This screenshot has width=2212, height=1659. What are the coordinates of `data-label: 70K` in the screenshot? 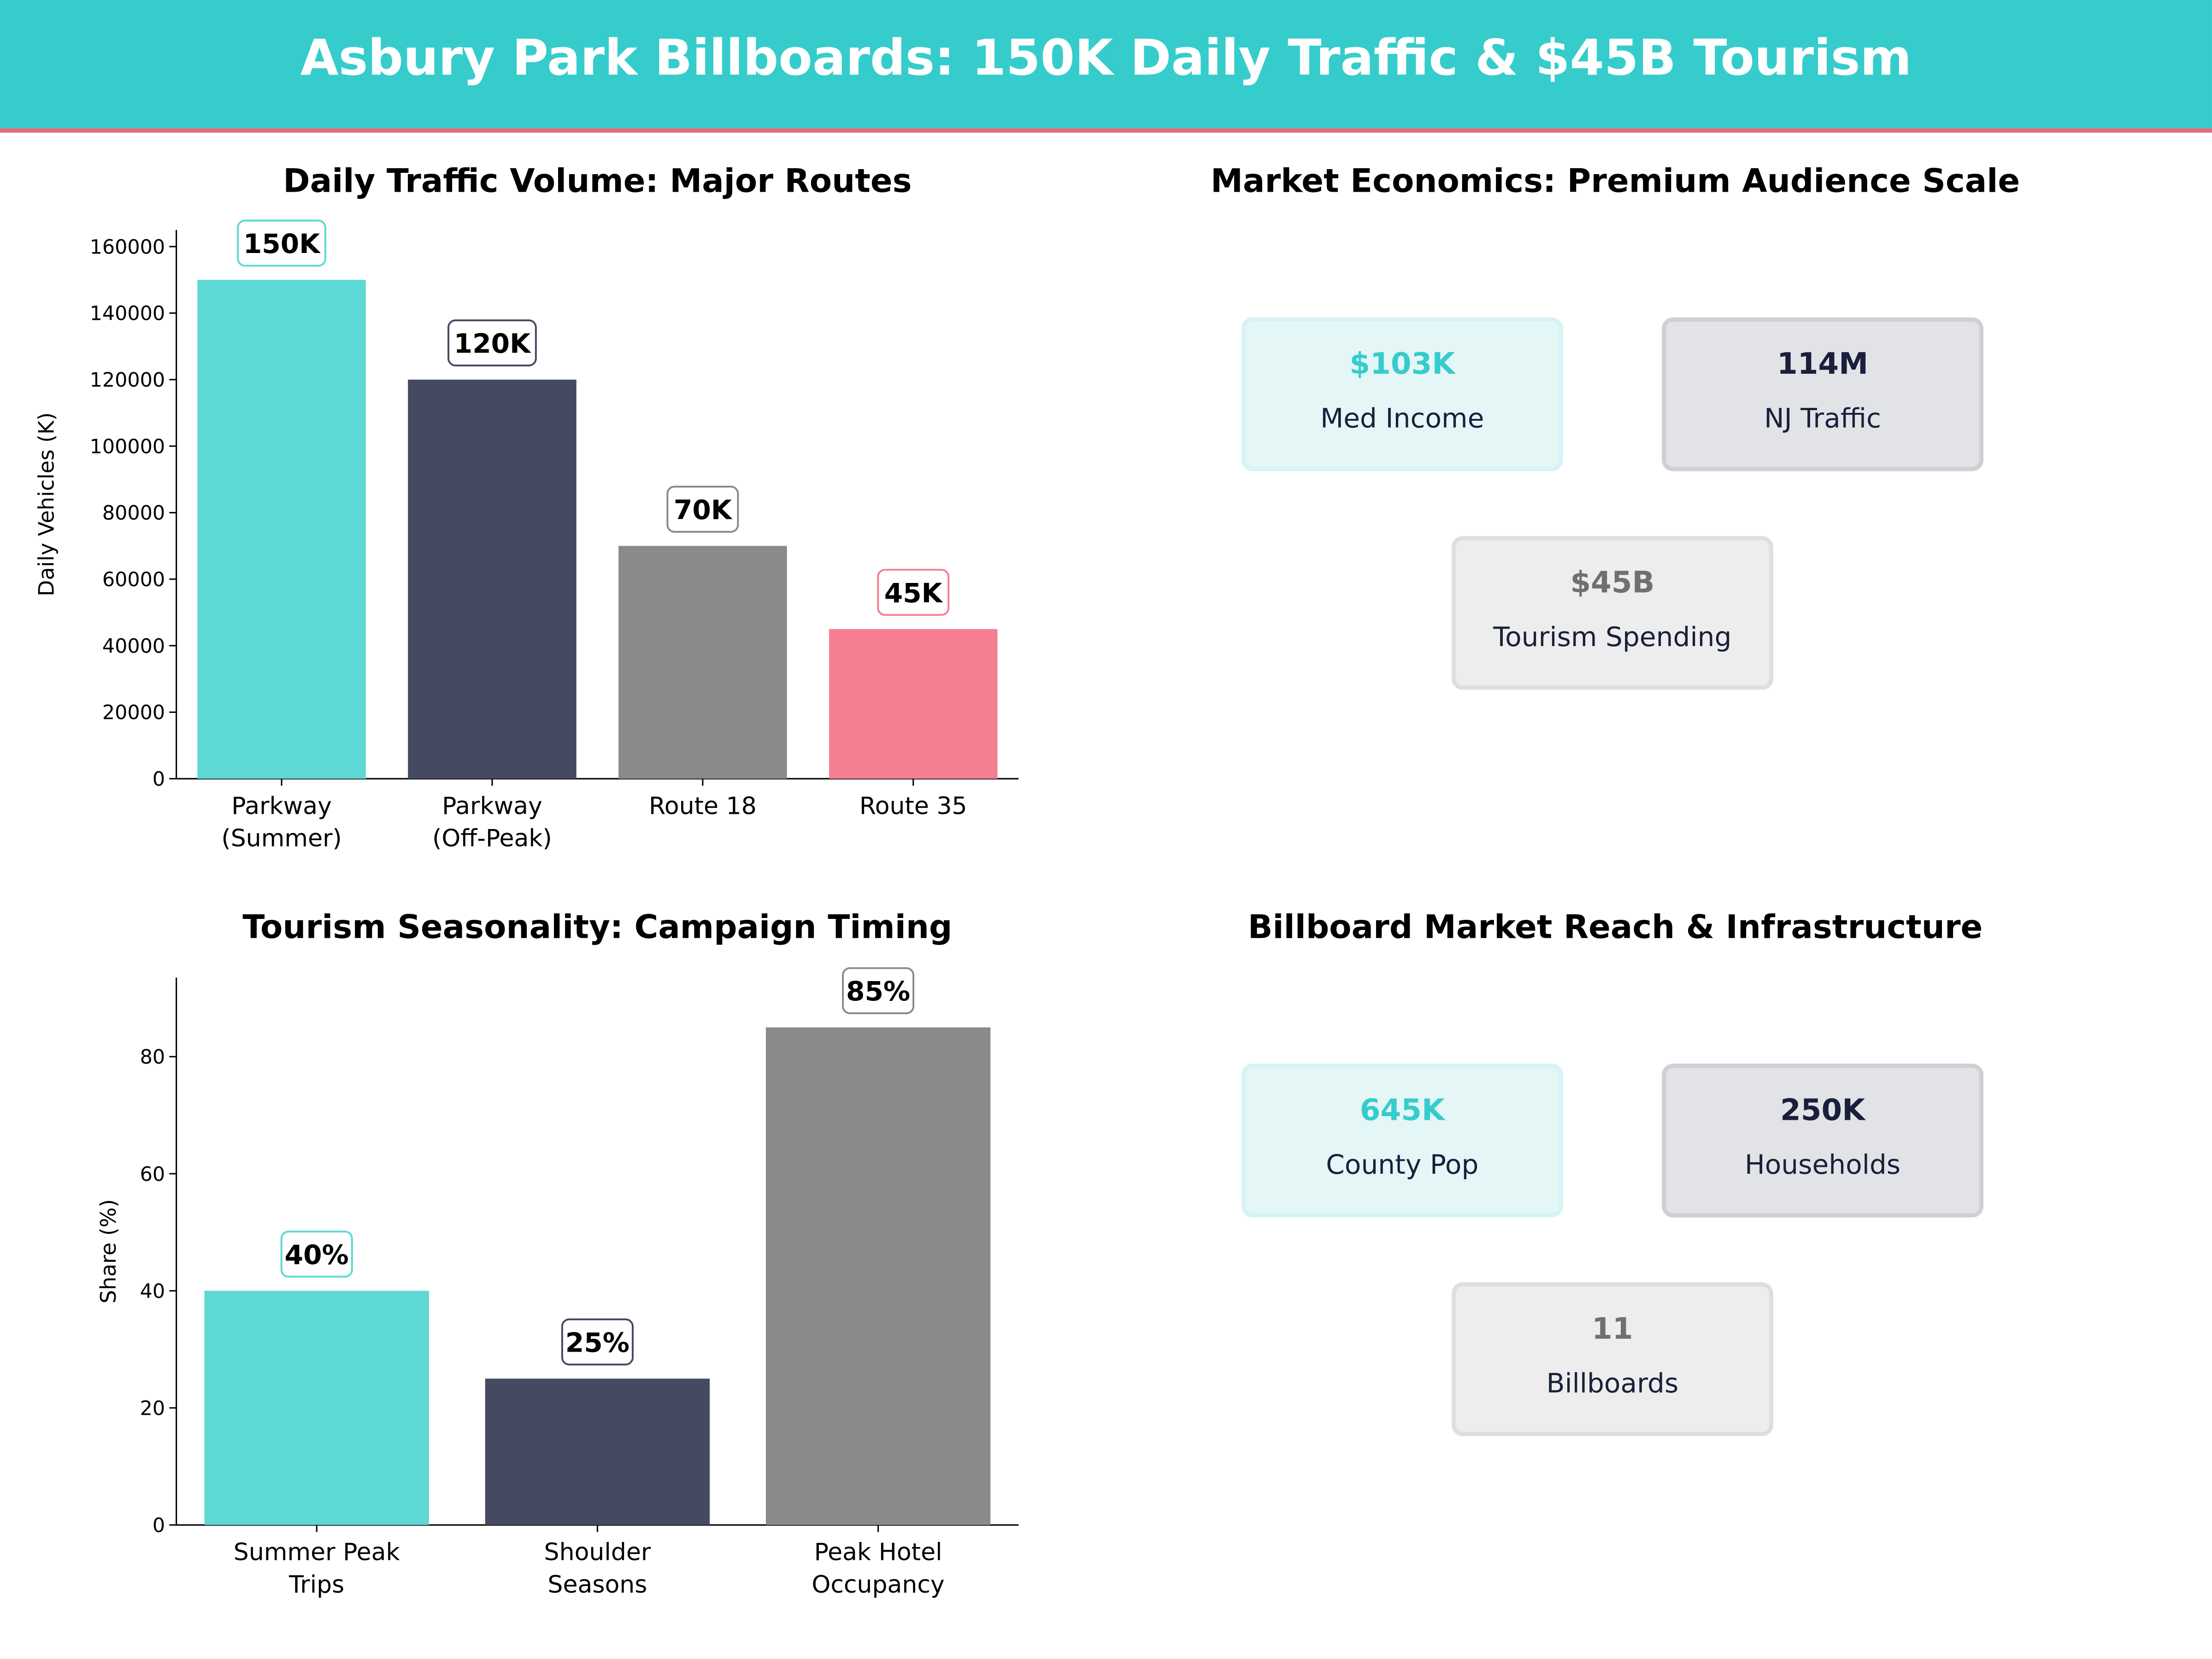 It's located at (703, 509).